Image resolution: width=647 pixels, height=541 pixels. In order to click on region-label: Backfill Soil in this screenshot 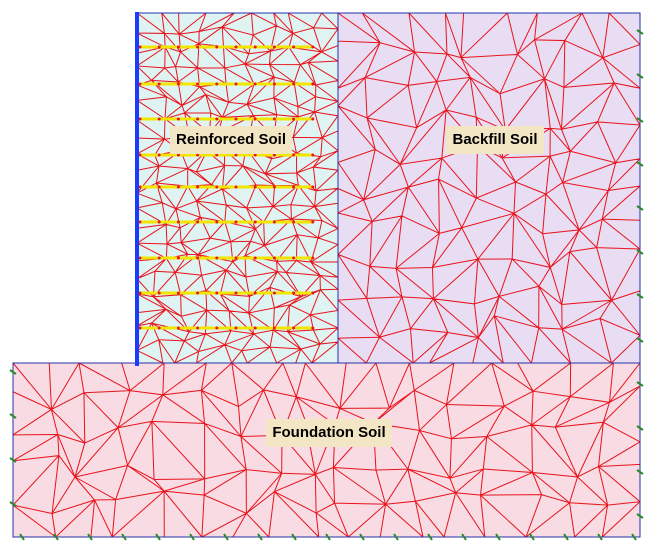, I will do `click(494, 139)`.